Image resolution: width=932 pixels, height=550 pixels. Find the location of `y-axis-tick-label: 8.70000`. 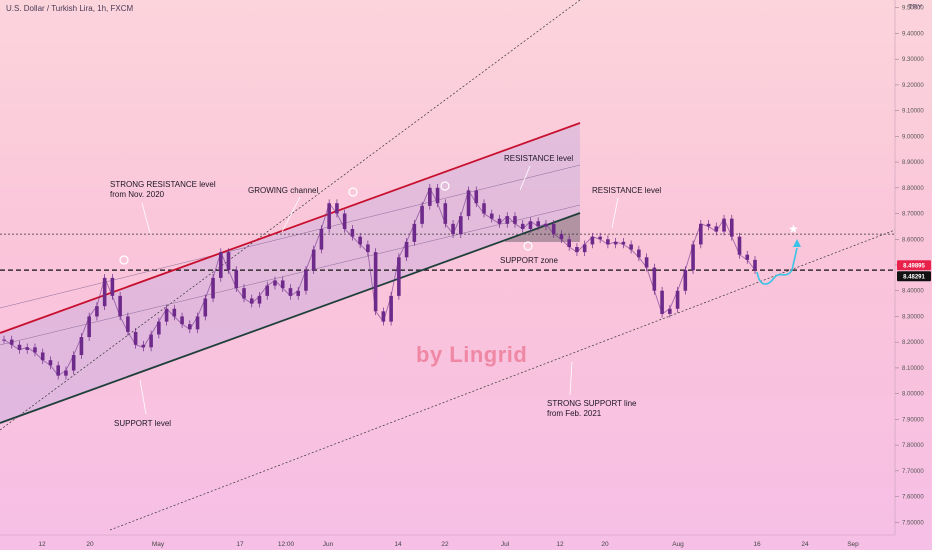

y-axis-tick-label: 8.70000 is located at coordinates (913, 215).